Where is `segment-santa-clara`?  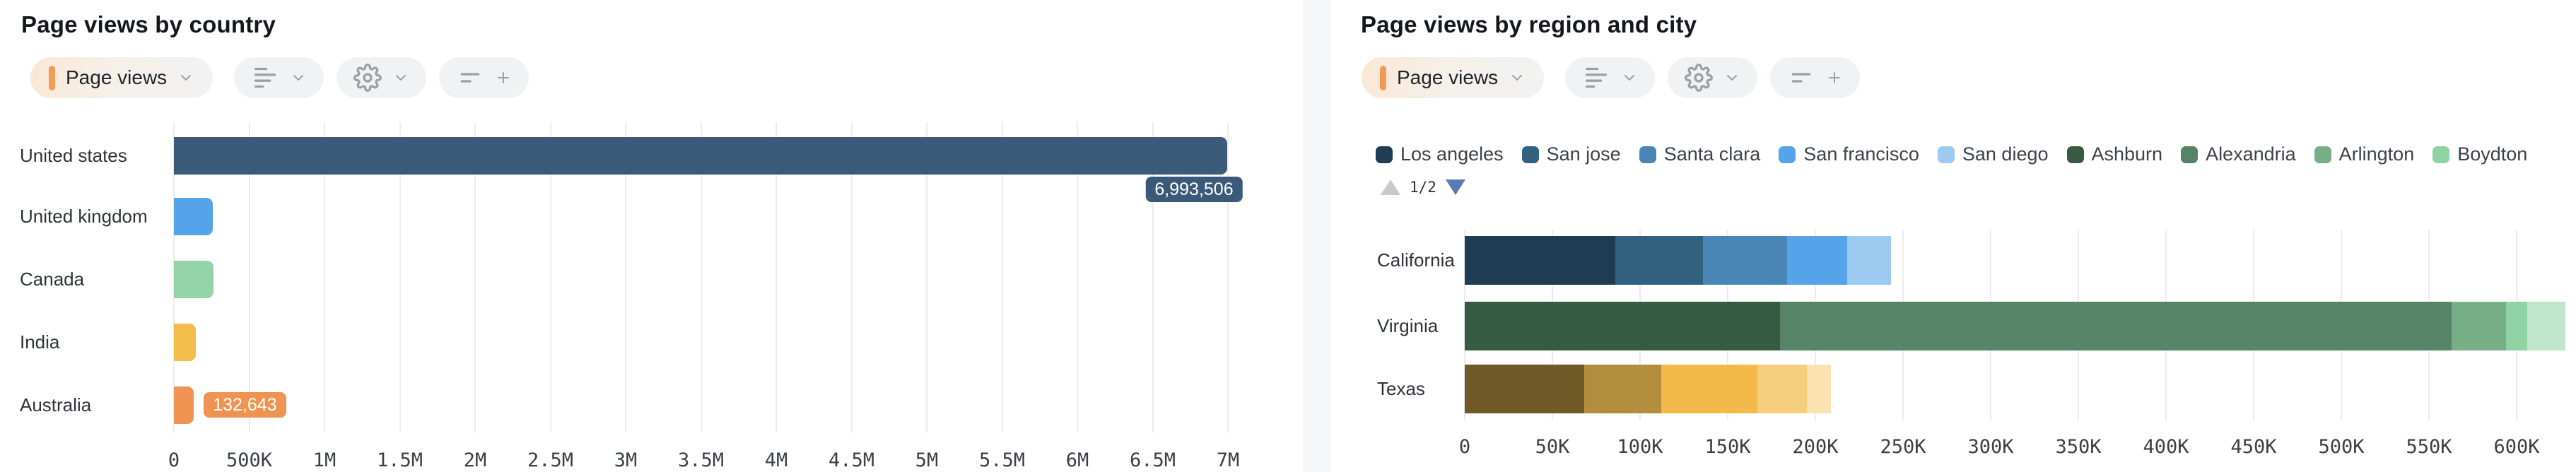
segment-santa-clara is located at coordinates (1746, 260).